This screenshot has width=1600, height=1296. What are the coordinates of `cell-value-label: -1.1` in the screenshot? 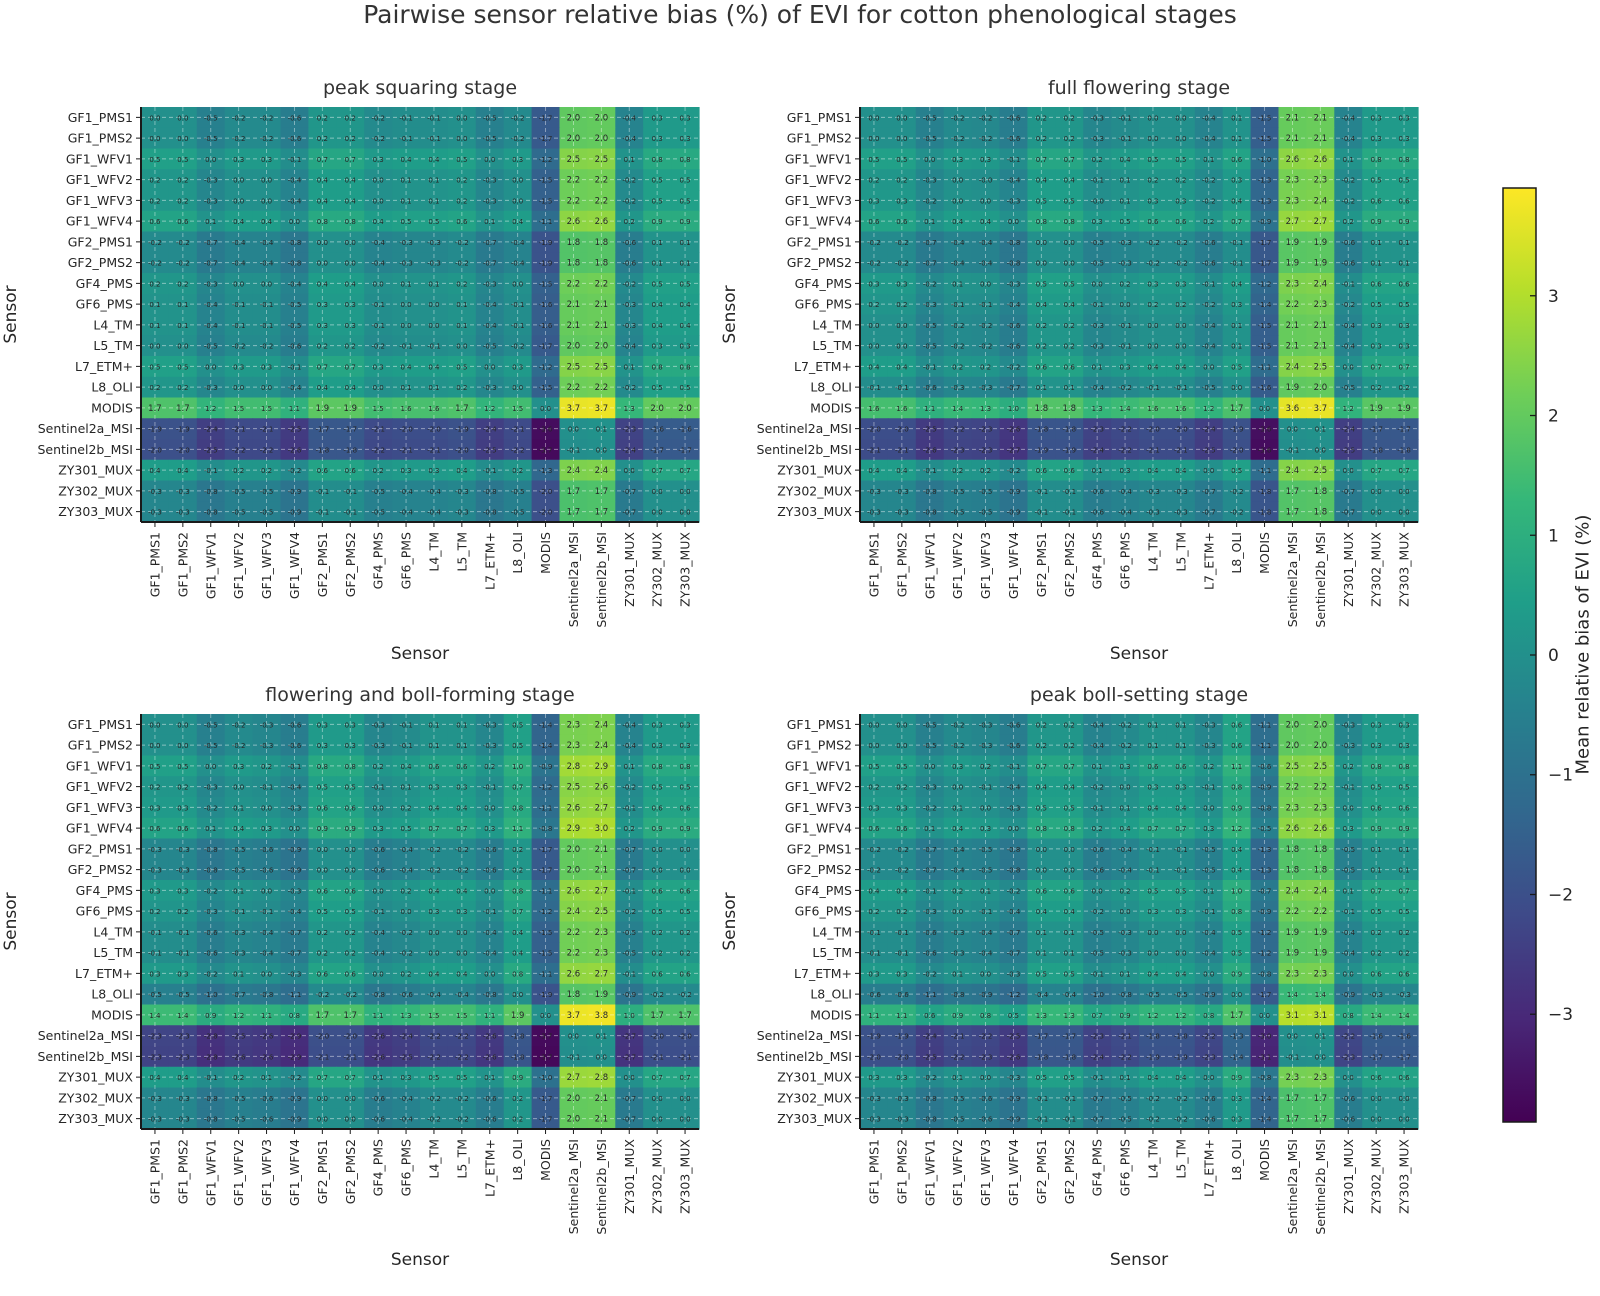 It's located at (1265, 725).